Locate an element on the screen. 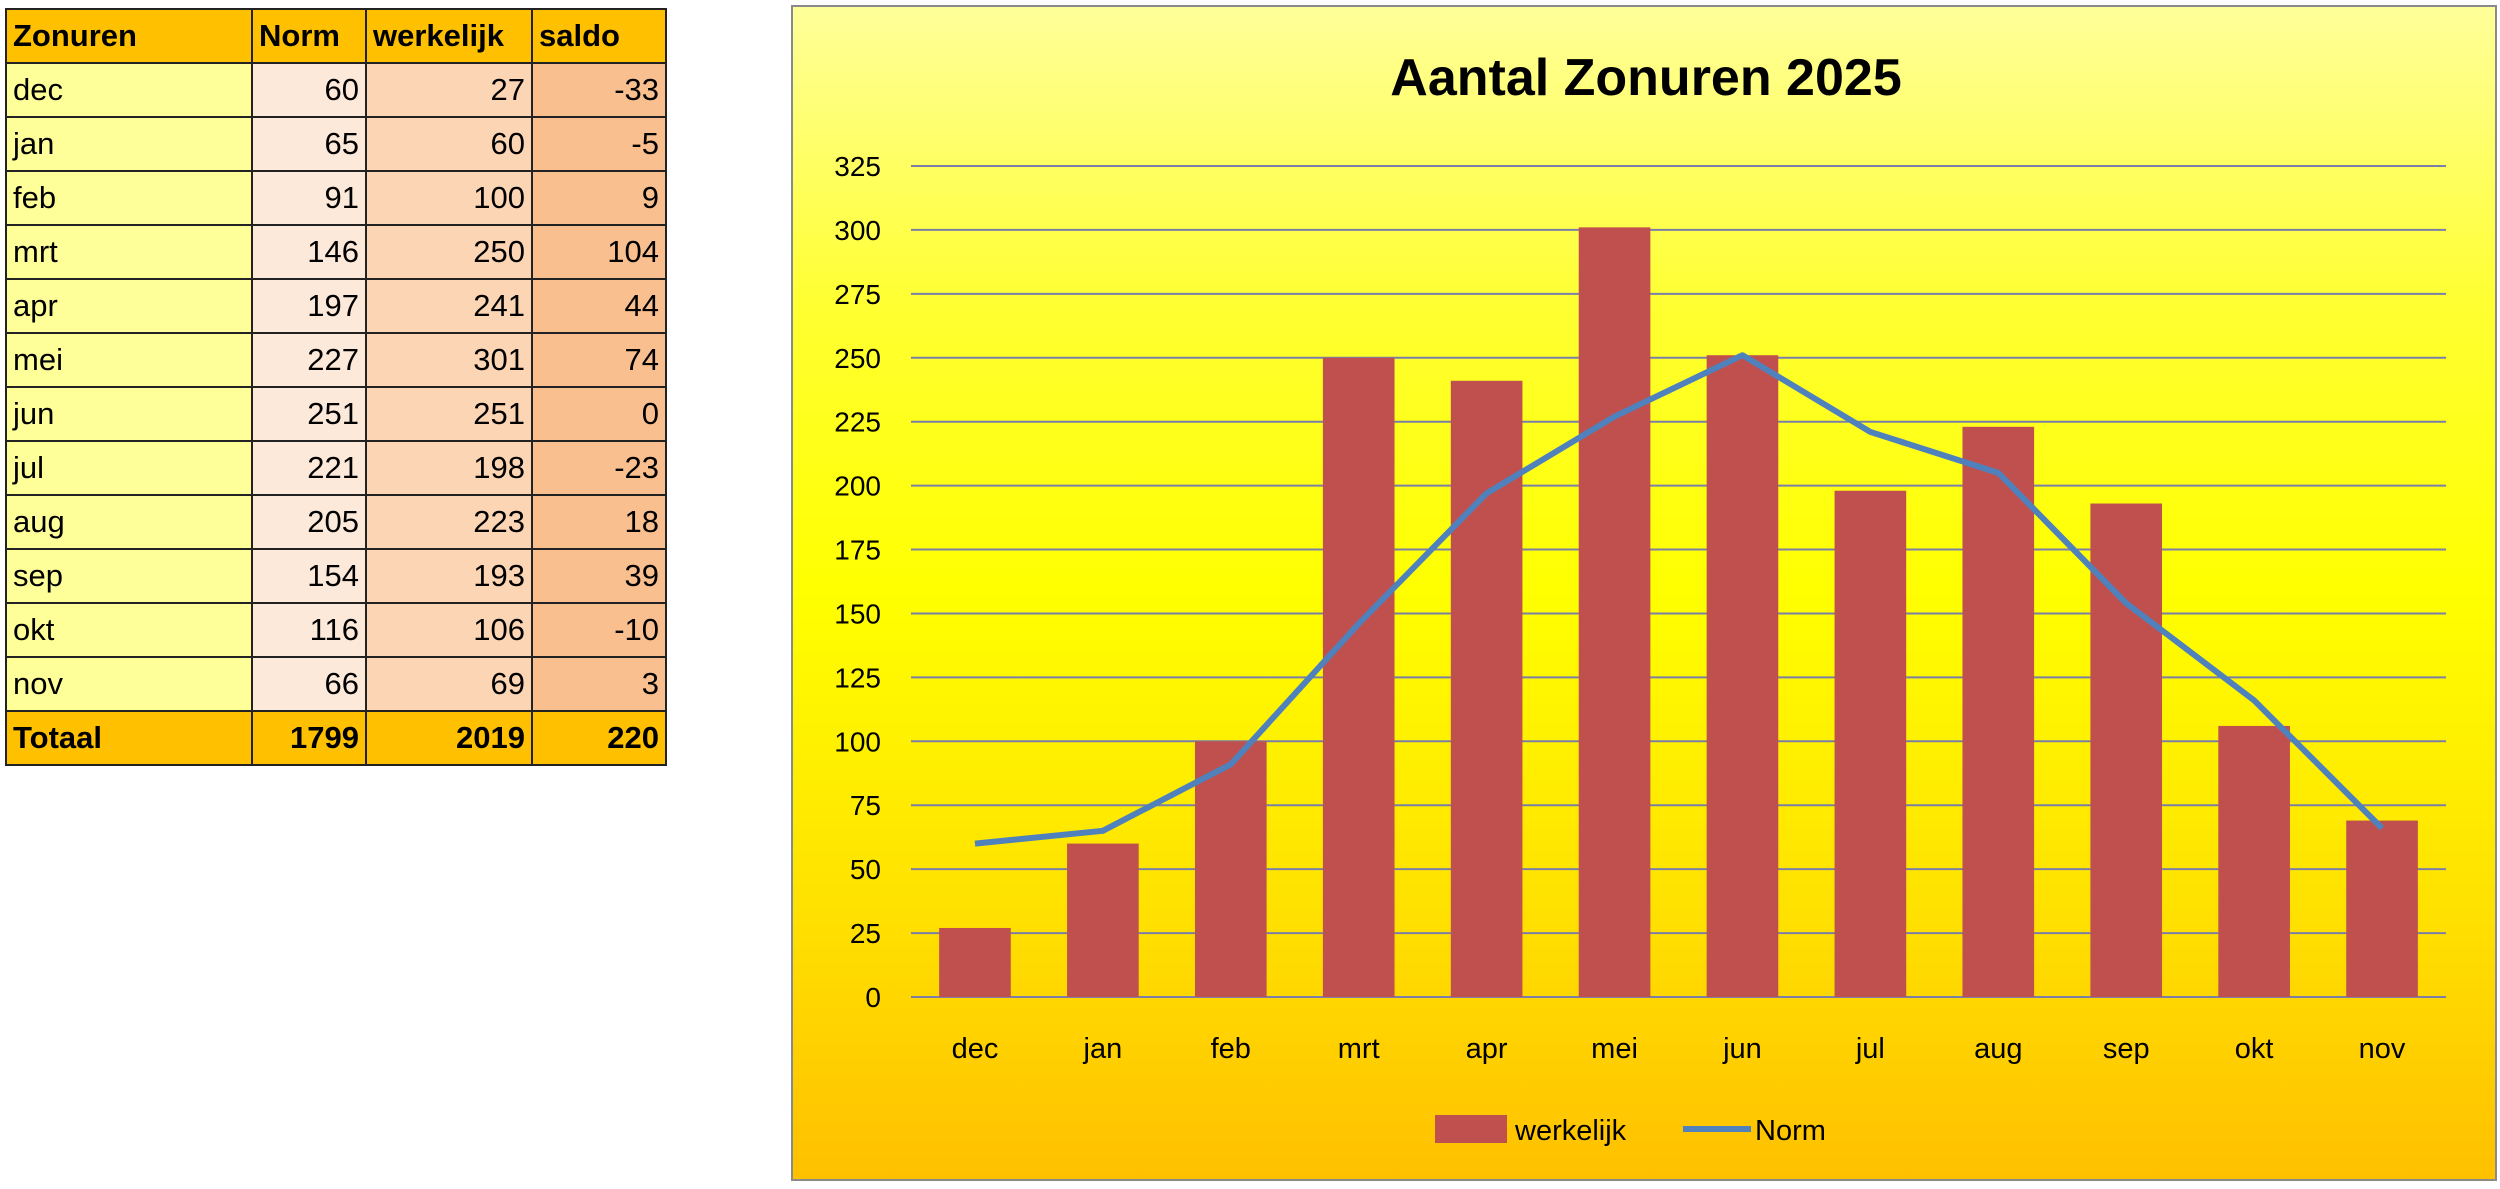  table-cell: jun is located at coordinates (129, 414).